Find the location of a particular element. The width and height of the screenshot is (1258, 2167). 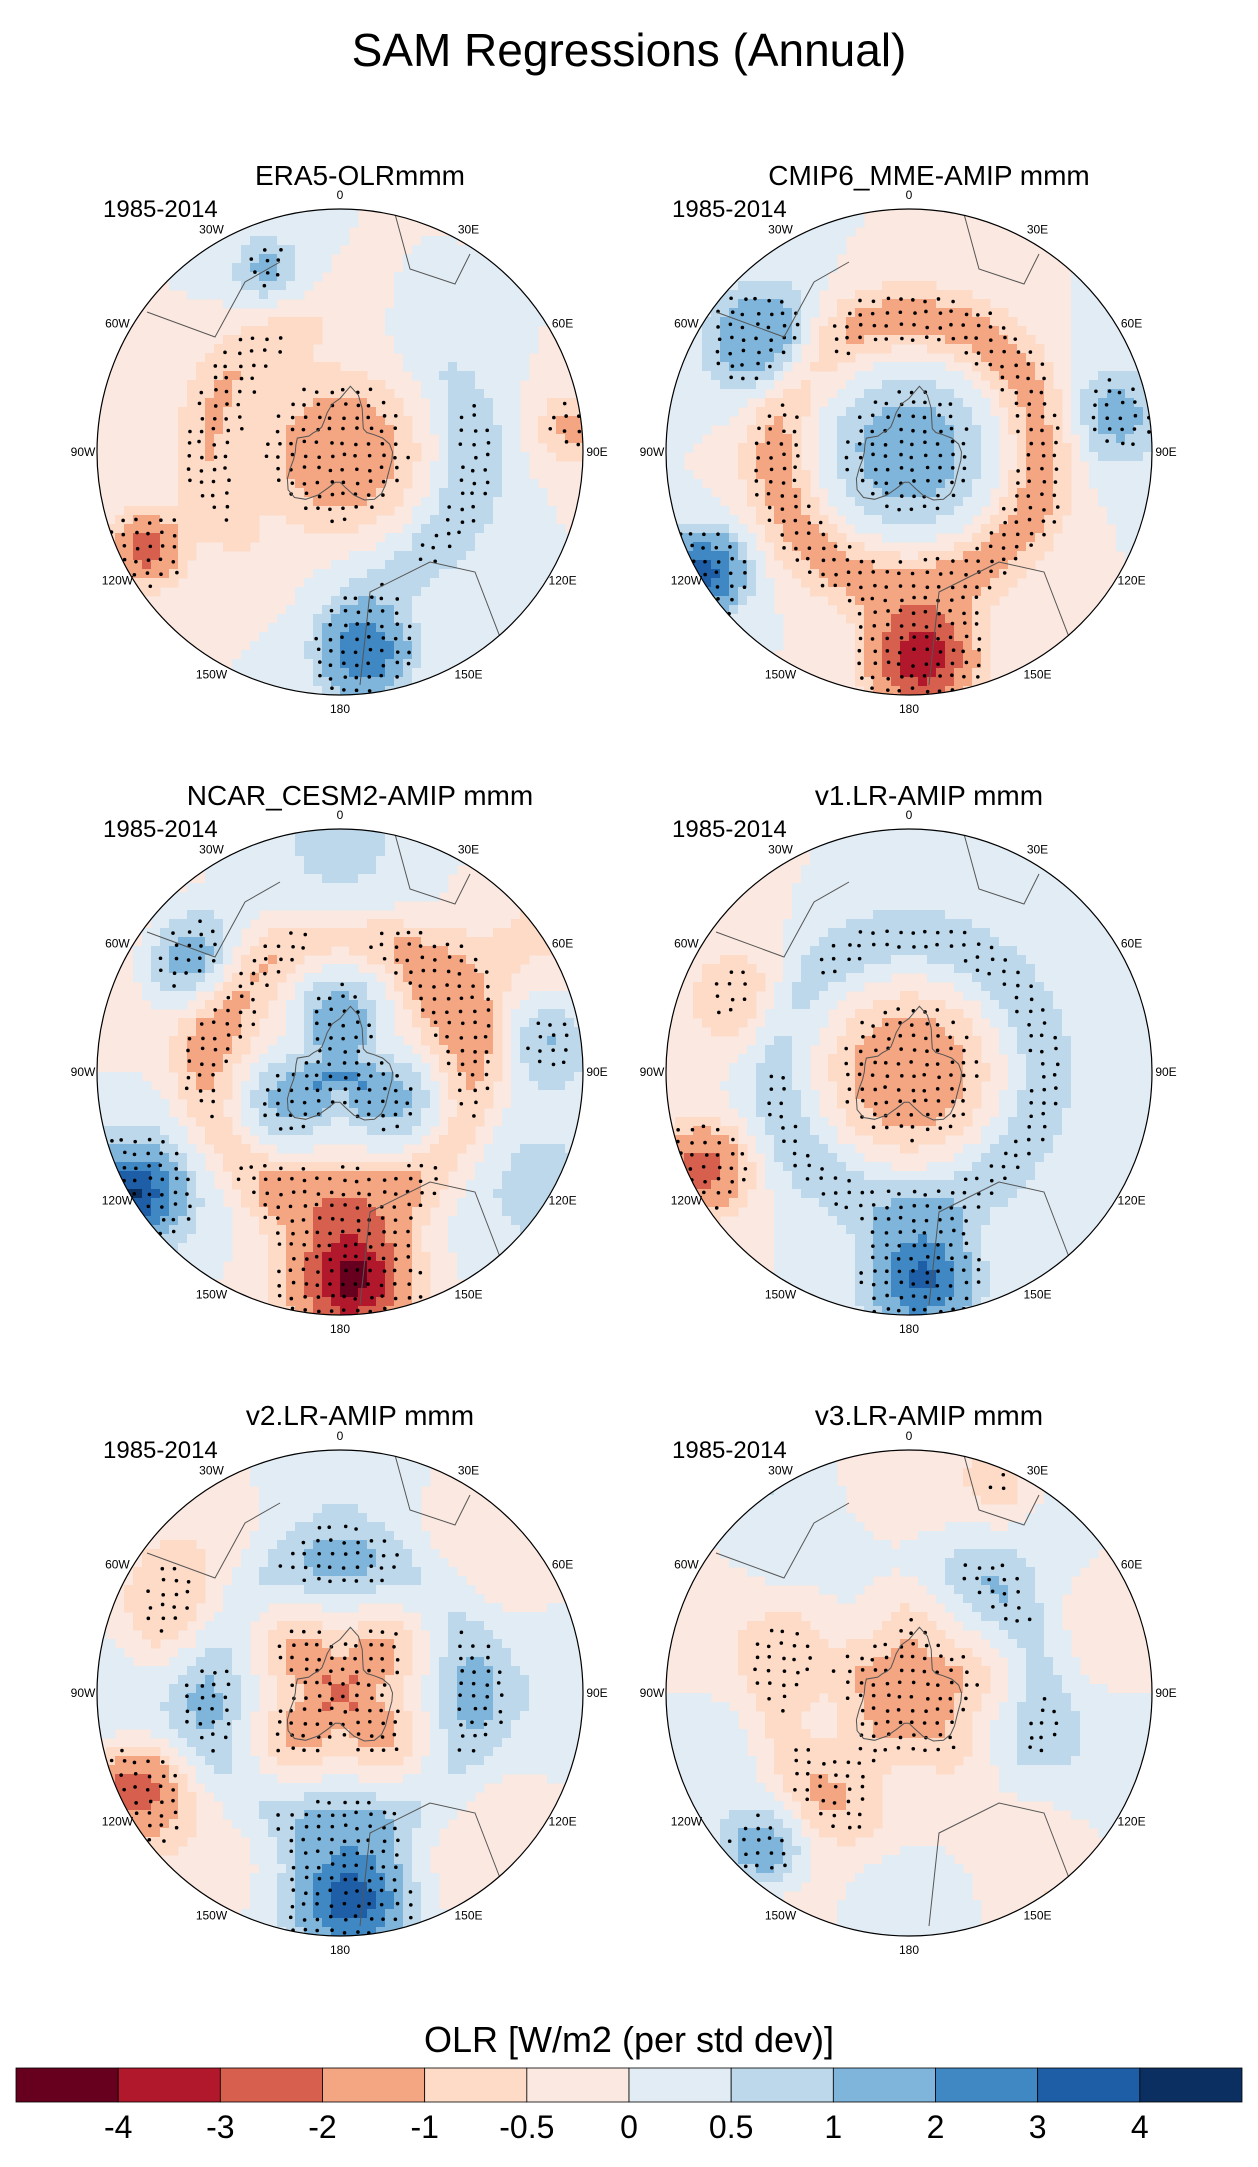

colorbar-tick-label: 4 is located at coordinates (1140, 2127).